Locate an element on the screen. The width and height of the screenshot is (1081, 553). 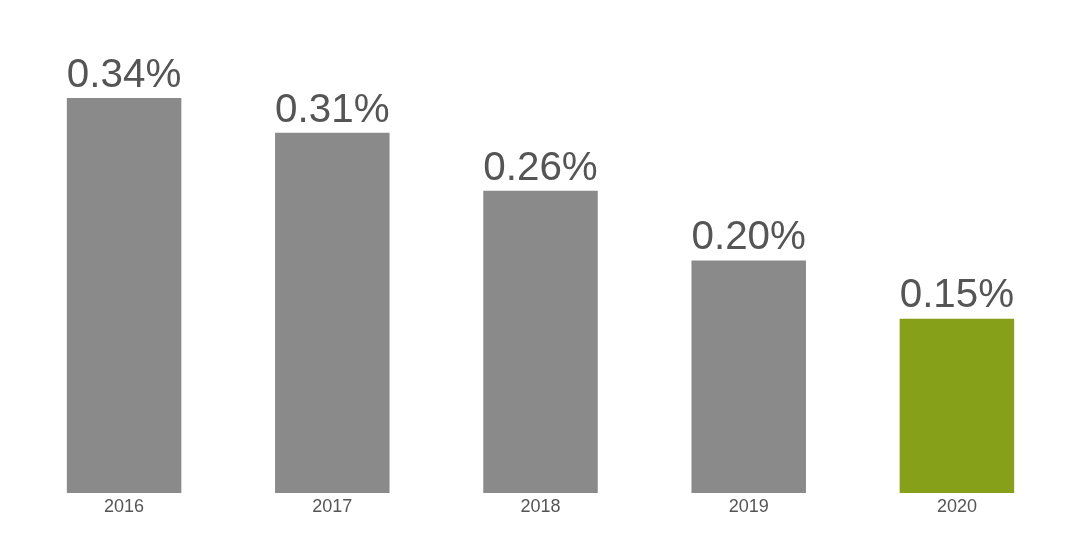
x-tick-label: 2016 is located at coordinates (124, 506).